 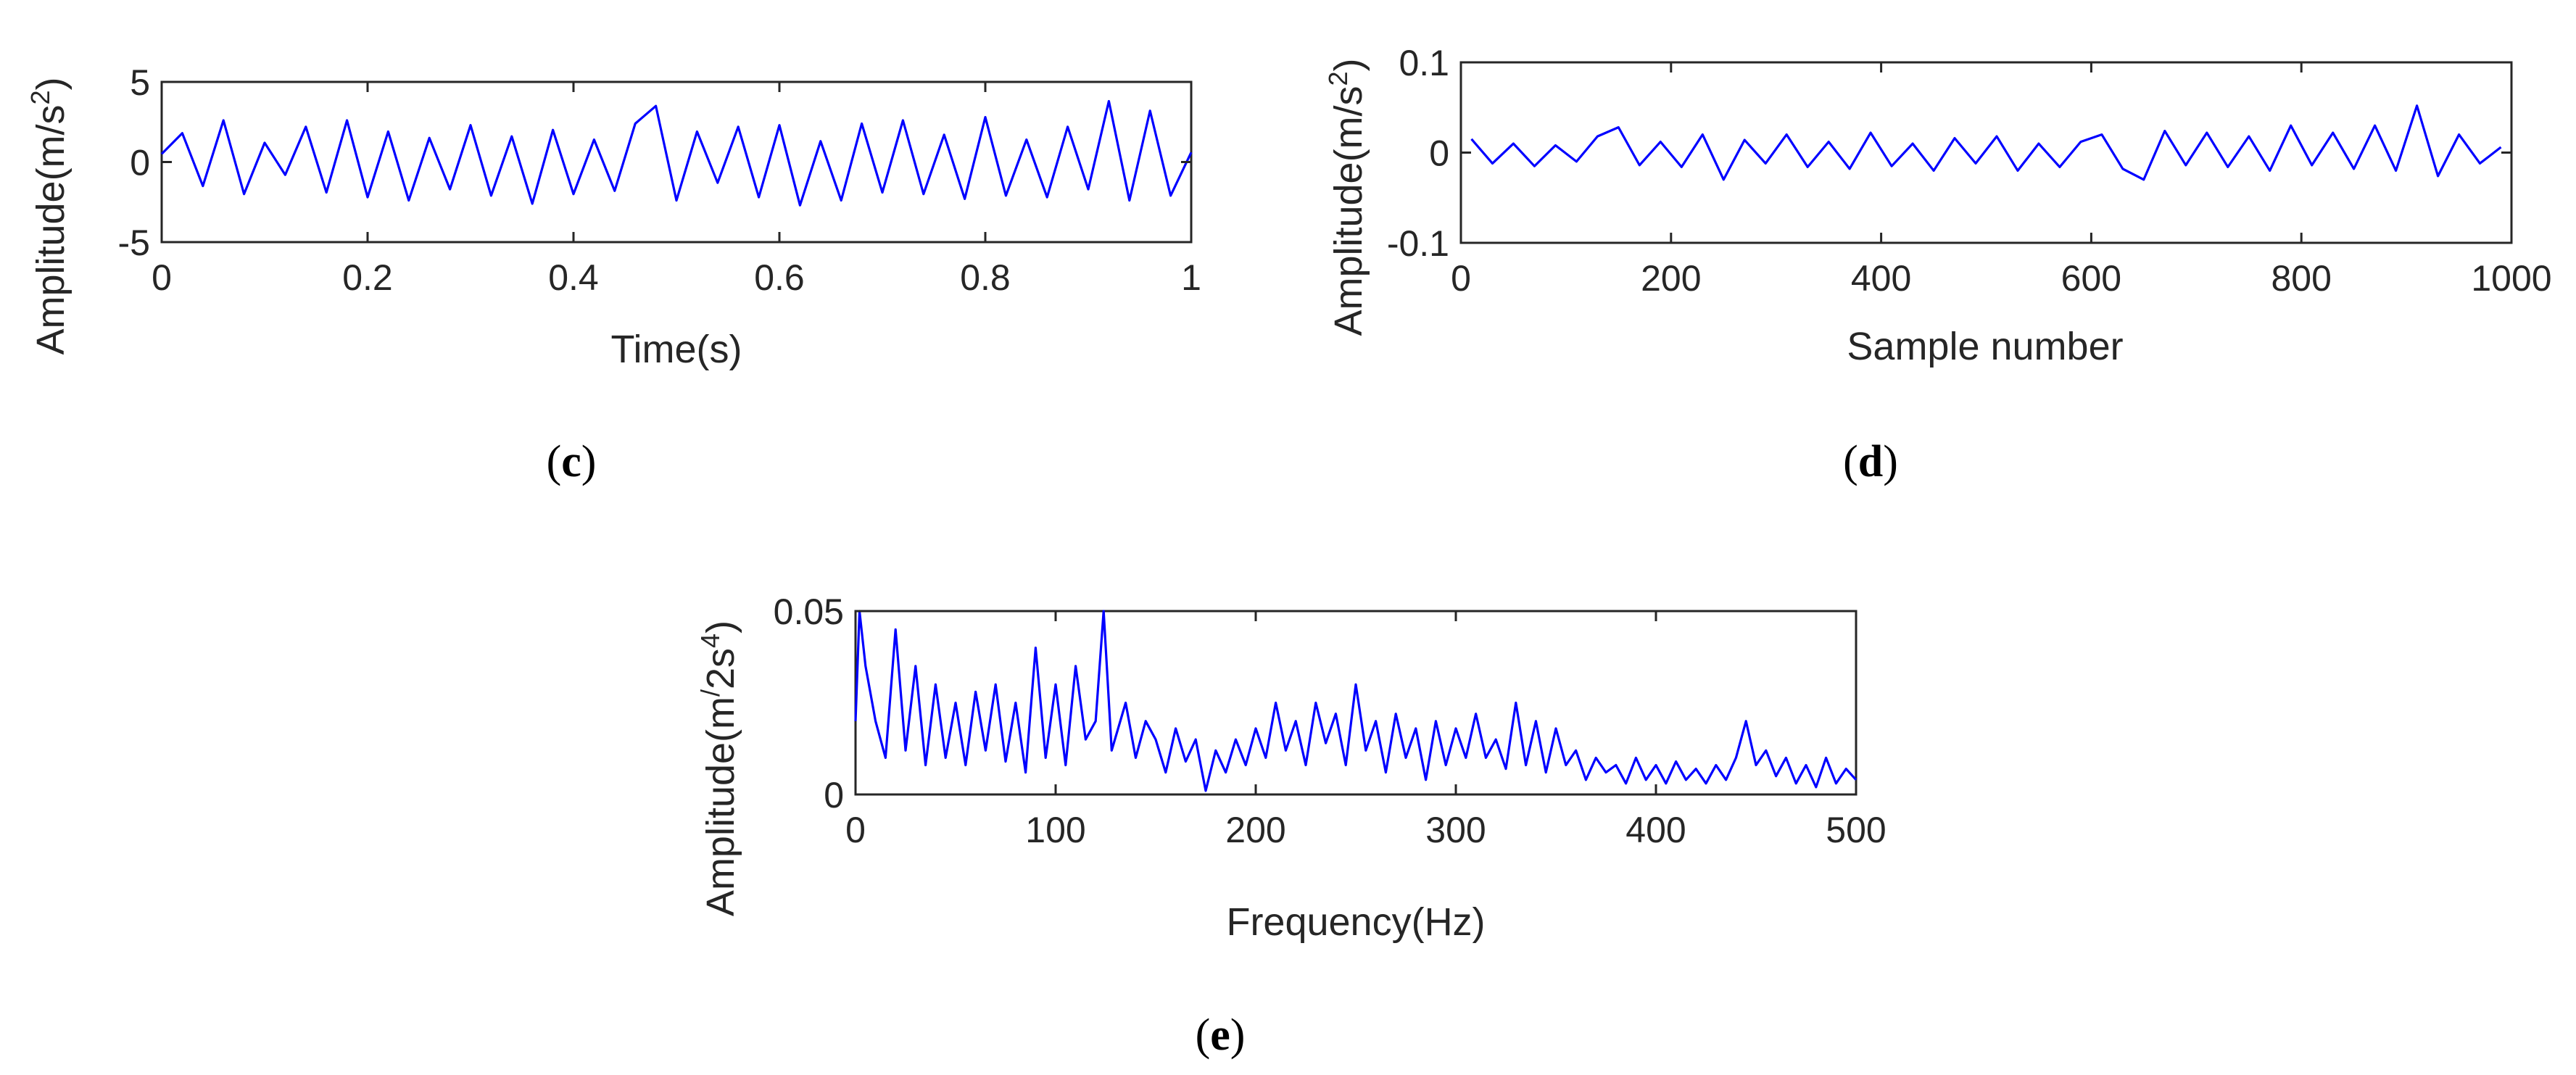 What do you see at coordinates (140, 82) in the screenshot?
I see `y-tick-label: 5` at bounding box center [140, 82].